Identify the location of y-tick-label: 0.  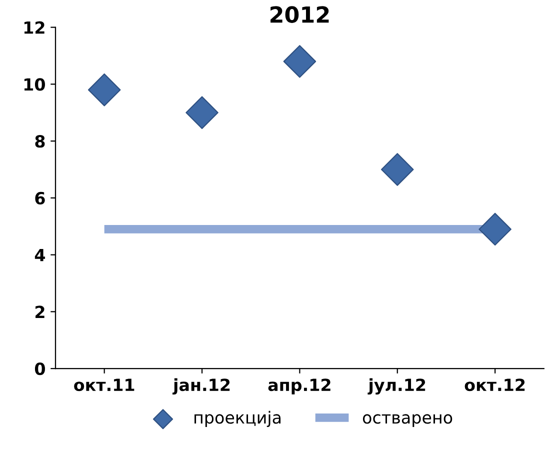
(39, 369).